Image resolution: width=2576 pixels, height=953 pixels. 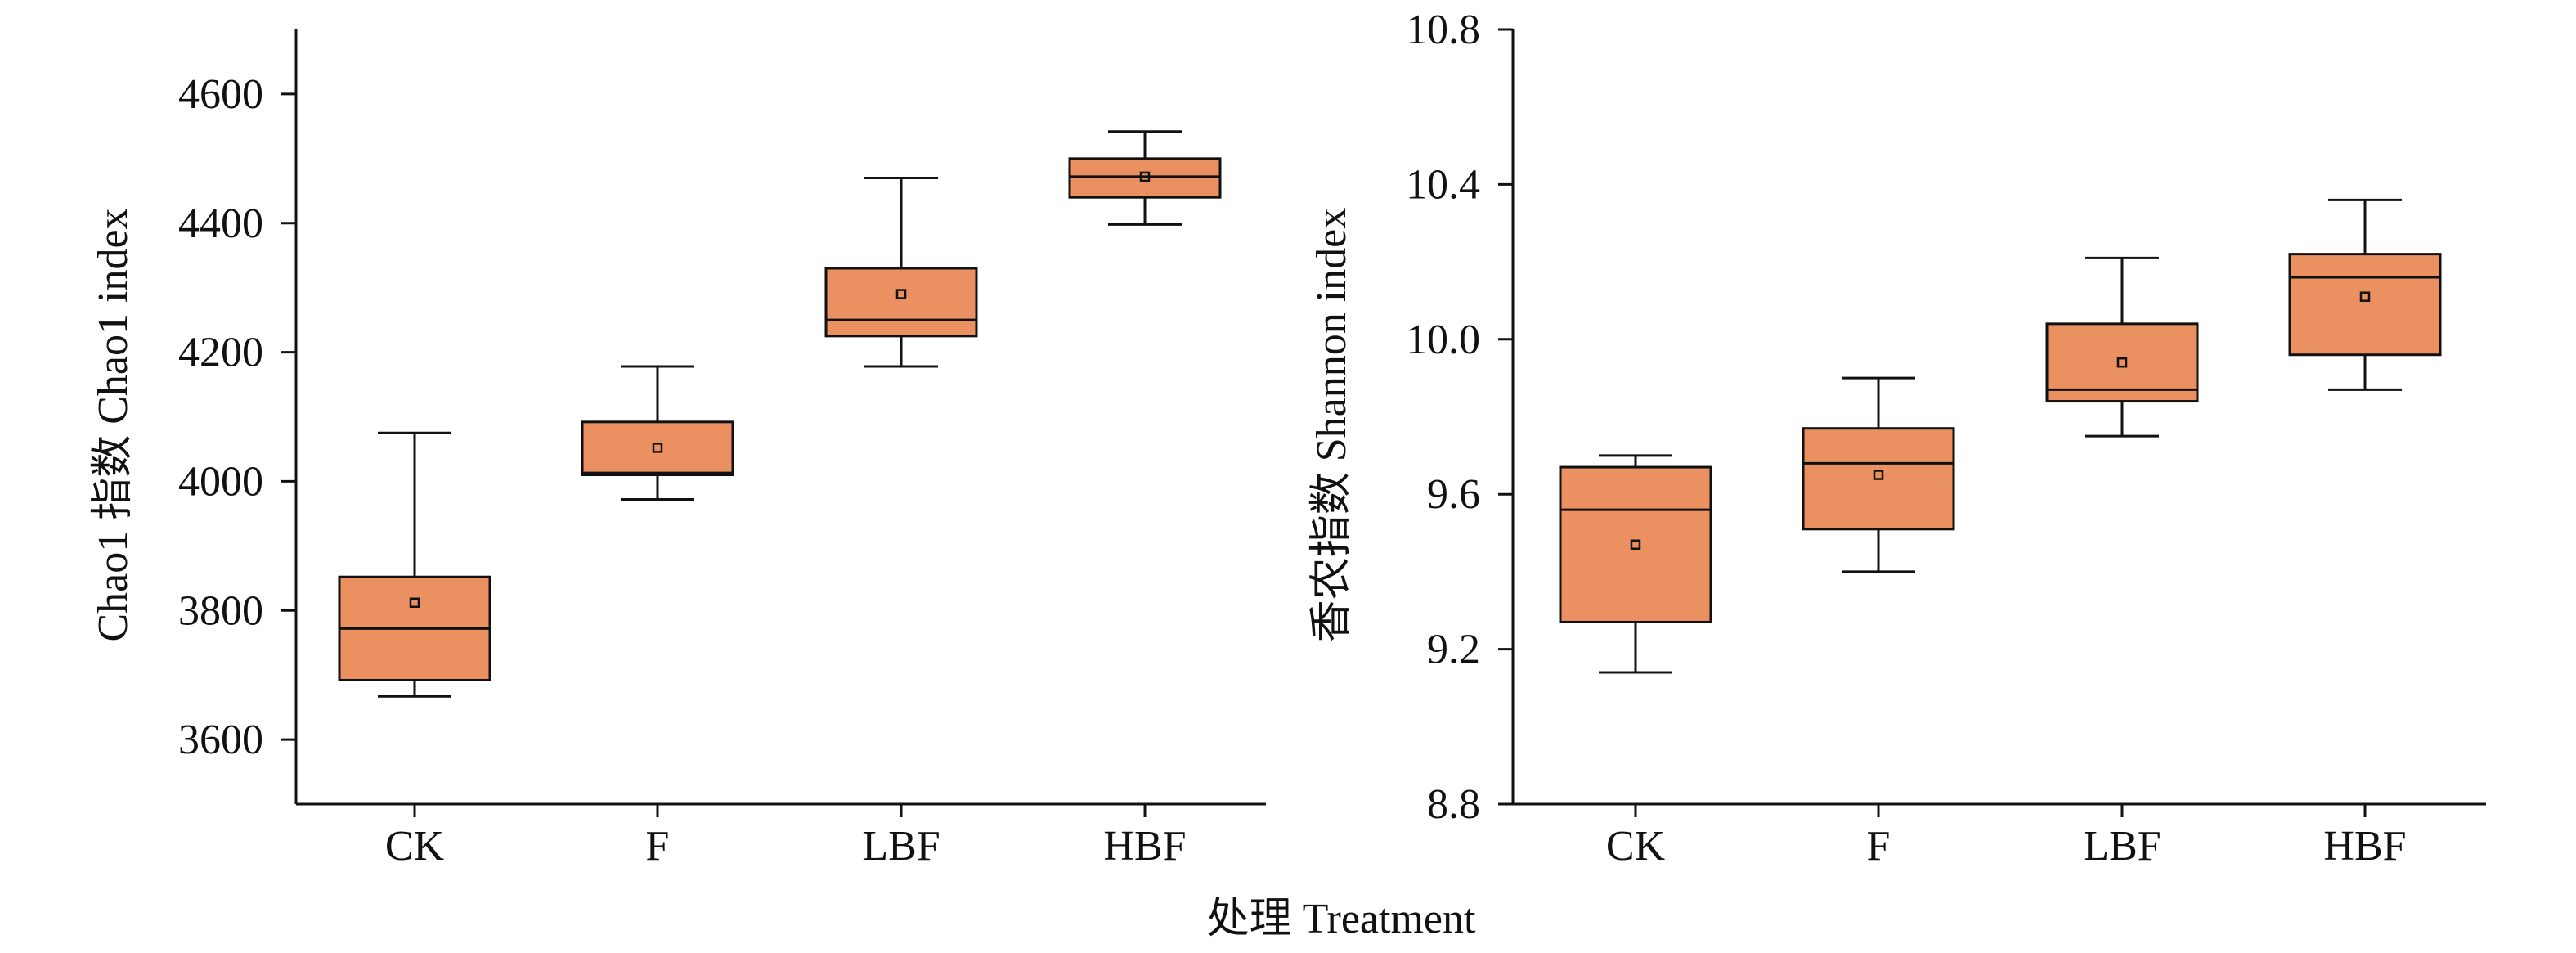 I want to click on y-tick-label: 4600, so click(x=221, y=94).